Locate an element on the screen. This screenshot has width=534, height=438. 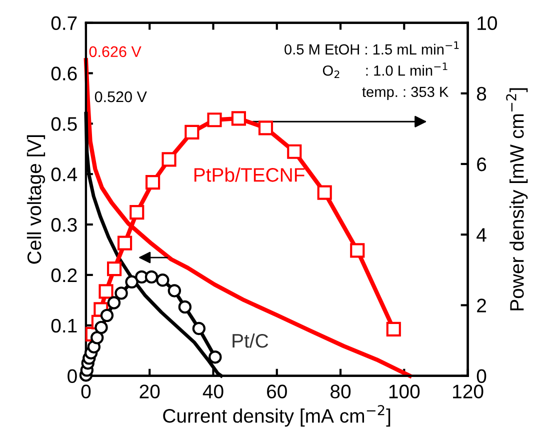
y2-tick-label: 0 is located at coordinates (481, 376).